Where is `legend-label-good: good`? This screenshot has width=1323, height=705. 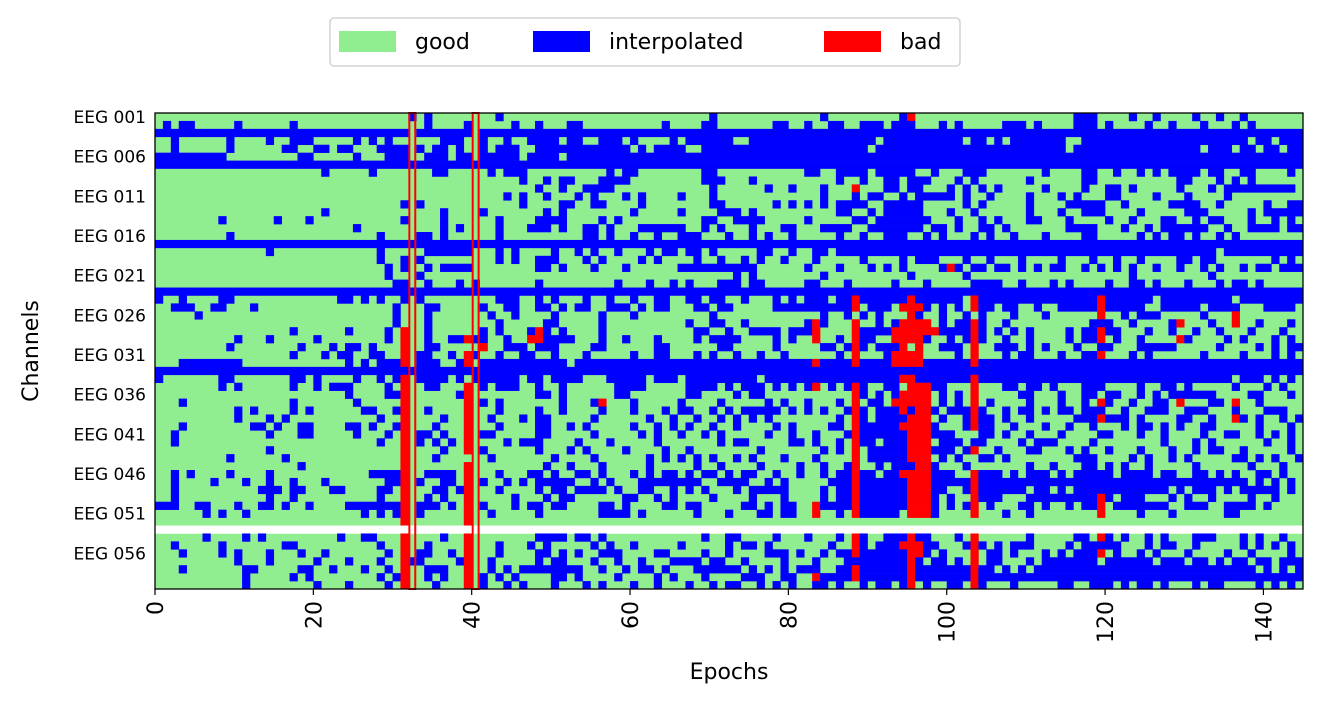 legend-label-good: good is located at coordinates (442, 42).